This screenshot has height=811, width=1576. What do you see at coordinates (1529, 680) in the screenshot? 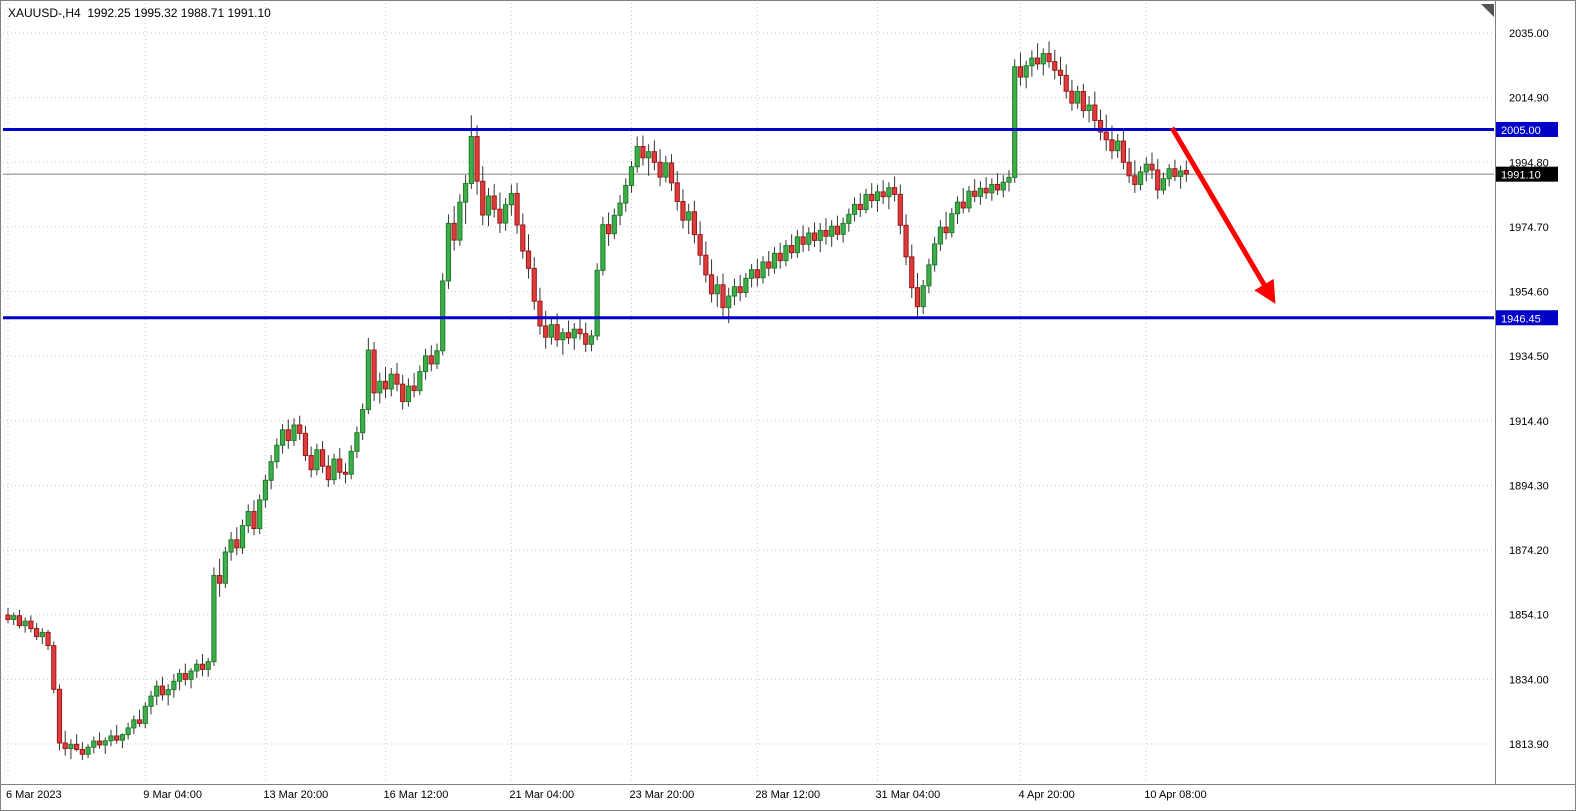
I see `y-axis-label: 1834.00` at bounding box center [1529, 680].